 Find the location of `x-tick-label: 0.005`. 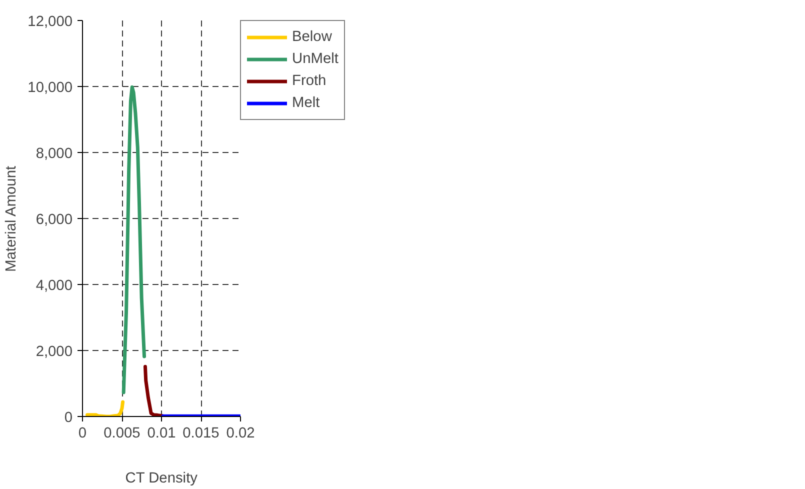

x-tick-label: 0.005 is located at coordinates (122, 434).